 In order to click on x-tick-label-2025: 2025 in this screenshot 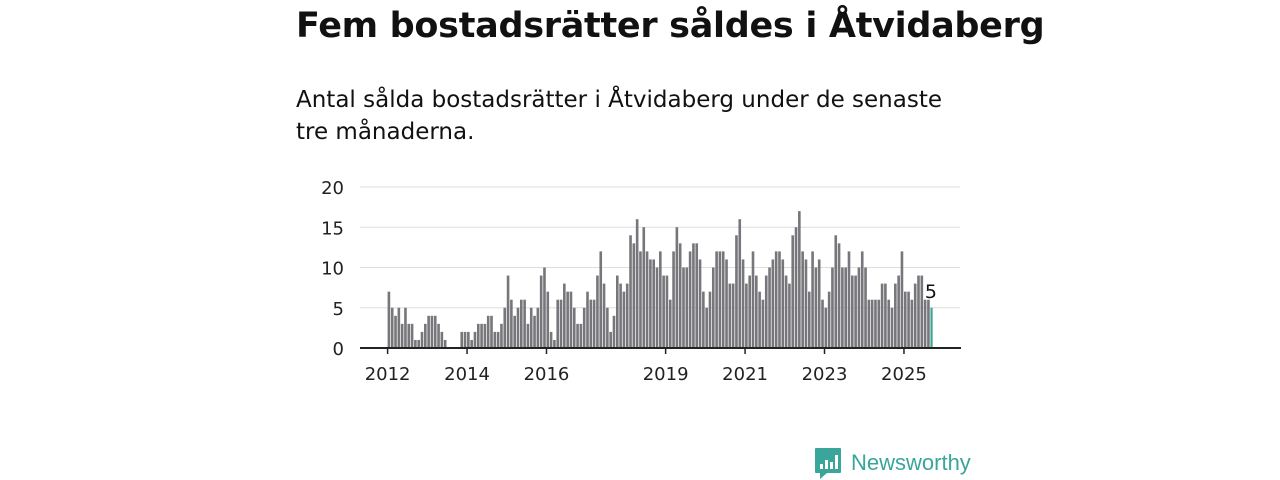, I will do `click(904, 374)`.